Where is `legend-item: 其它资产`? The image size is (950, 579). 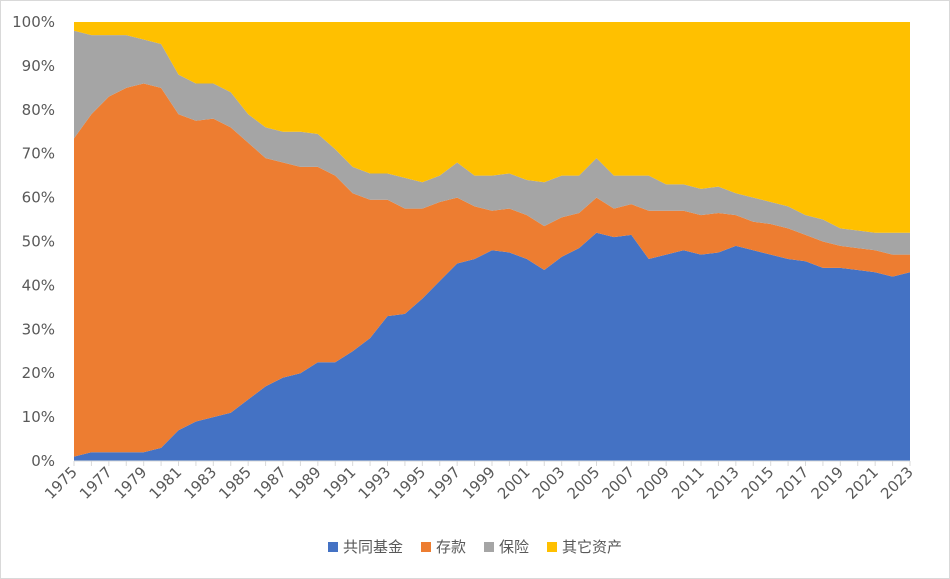
legend-item: 其它资产 is located at coordinates (584, 546).